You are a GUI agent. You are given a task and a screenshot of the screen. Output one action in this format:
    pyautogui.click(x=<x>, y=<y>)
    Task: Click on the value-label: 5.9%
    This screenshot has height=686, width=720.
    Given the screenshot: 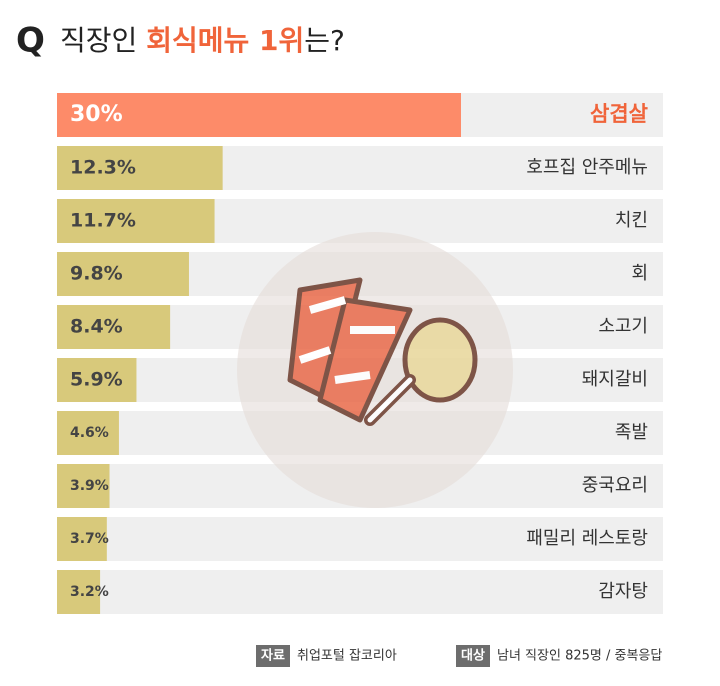 What is the action you would take?
    pyautogui.click(x=96, y=380)
    